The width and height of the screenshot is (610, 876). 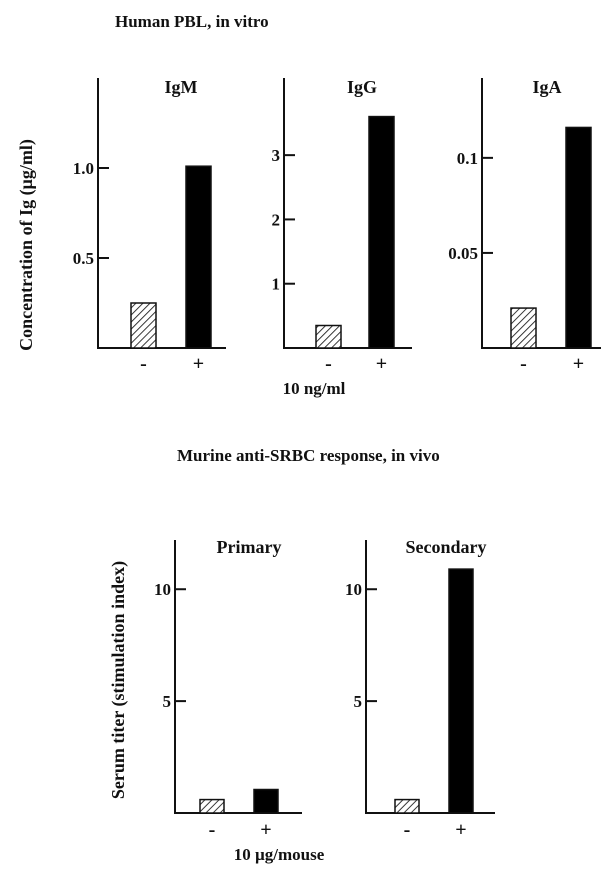 What do you see at coordinates (362, 87) in the screenshot?
I see `panel-title: IgG` at bounding box center [362, 87].